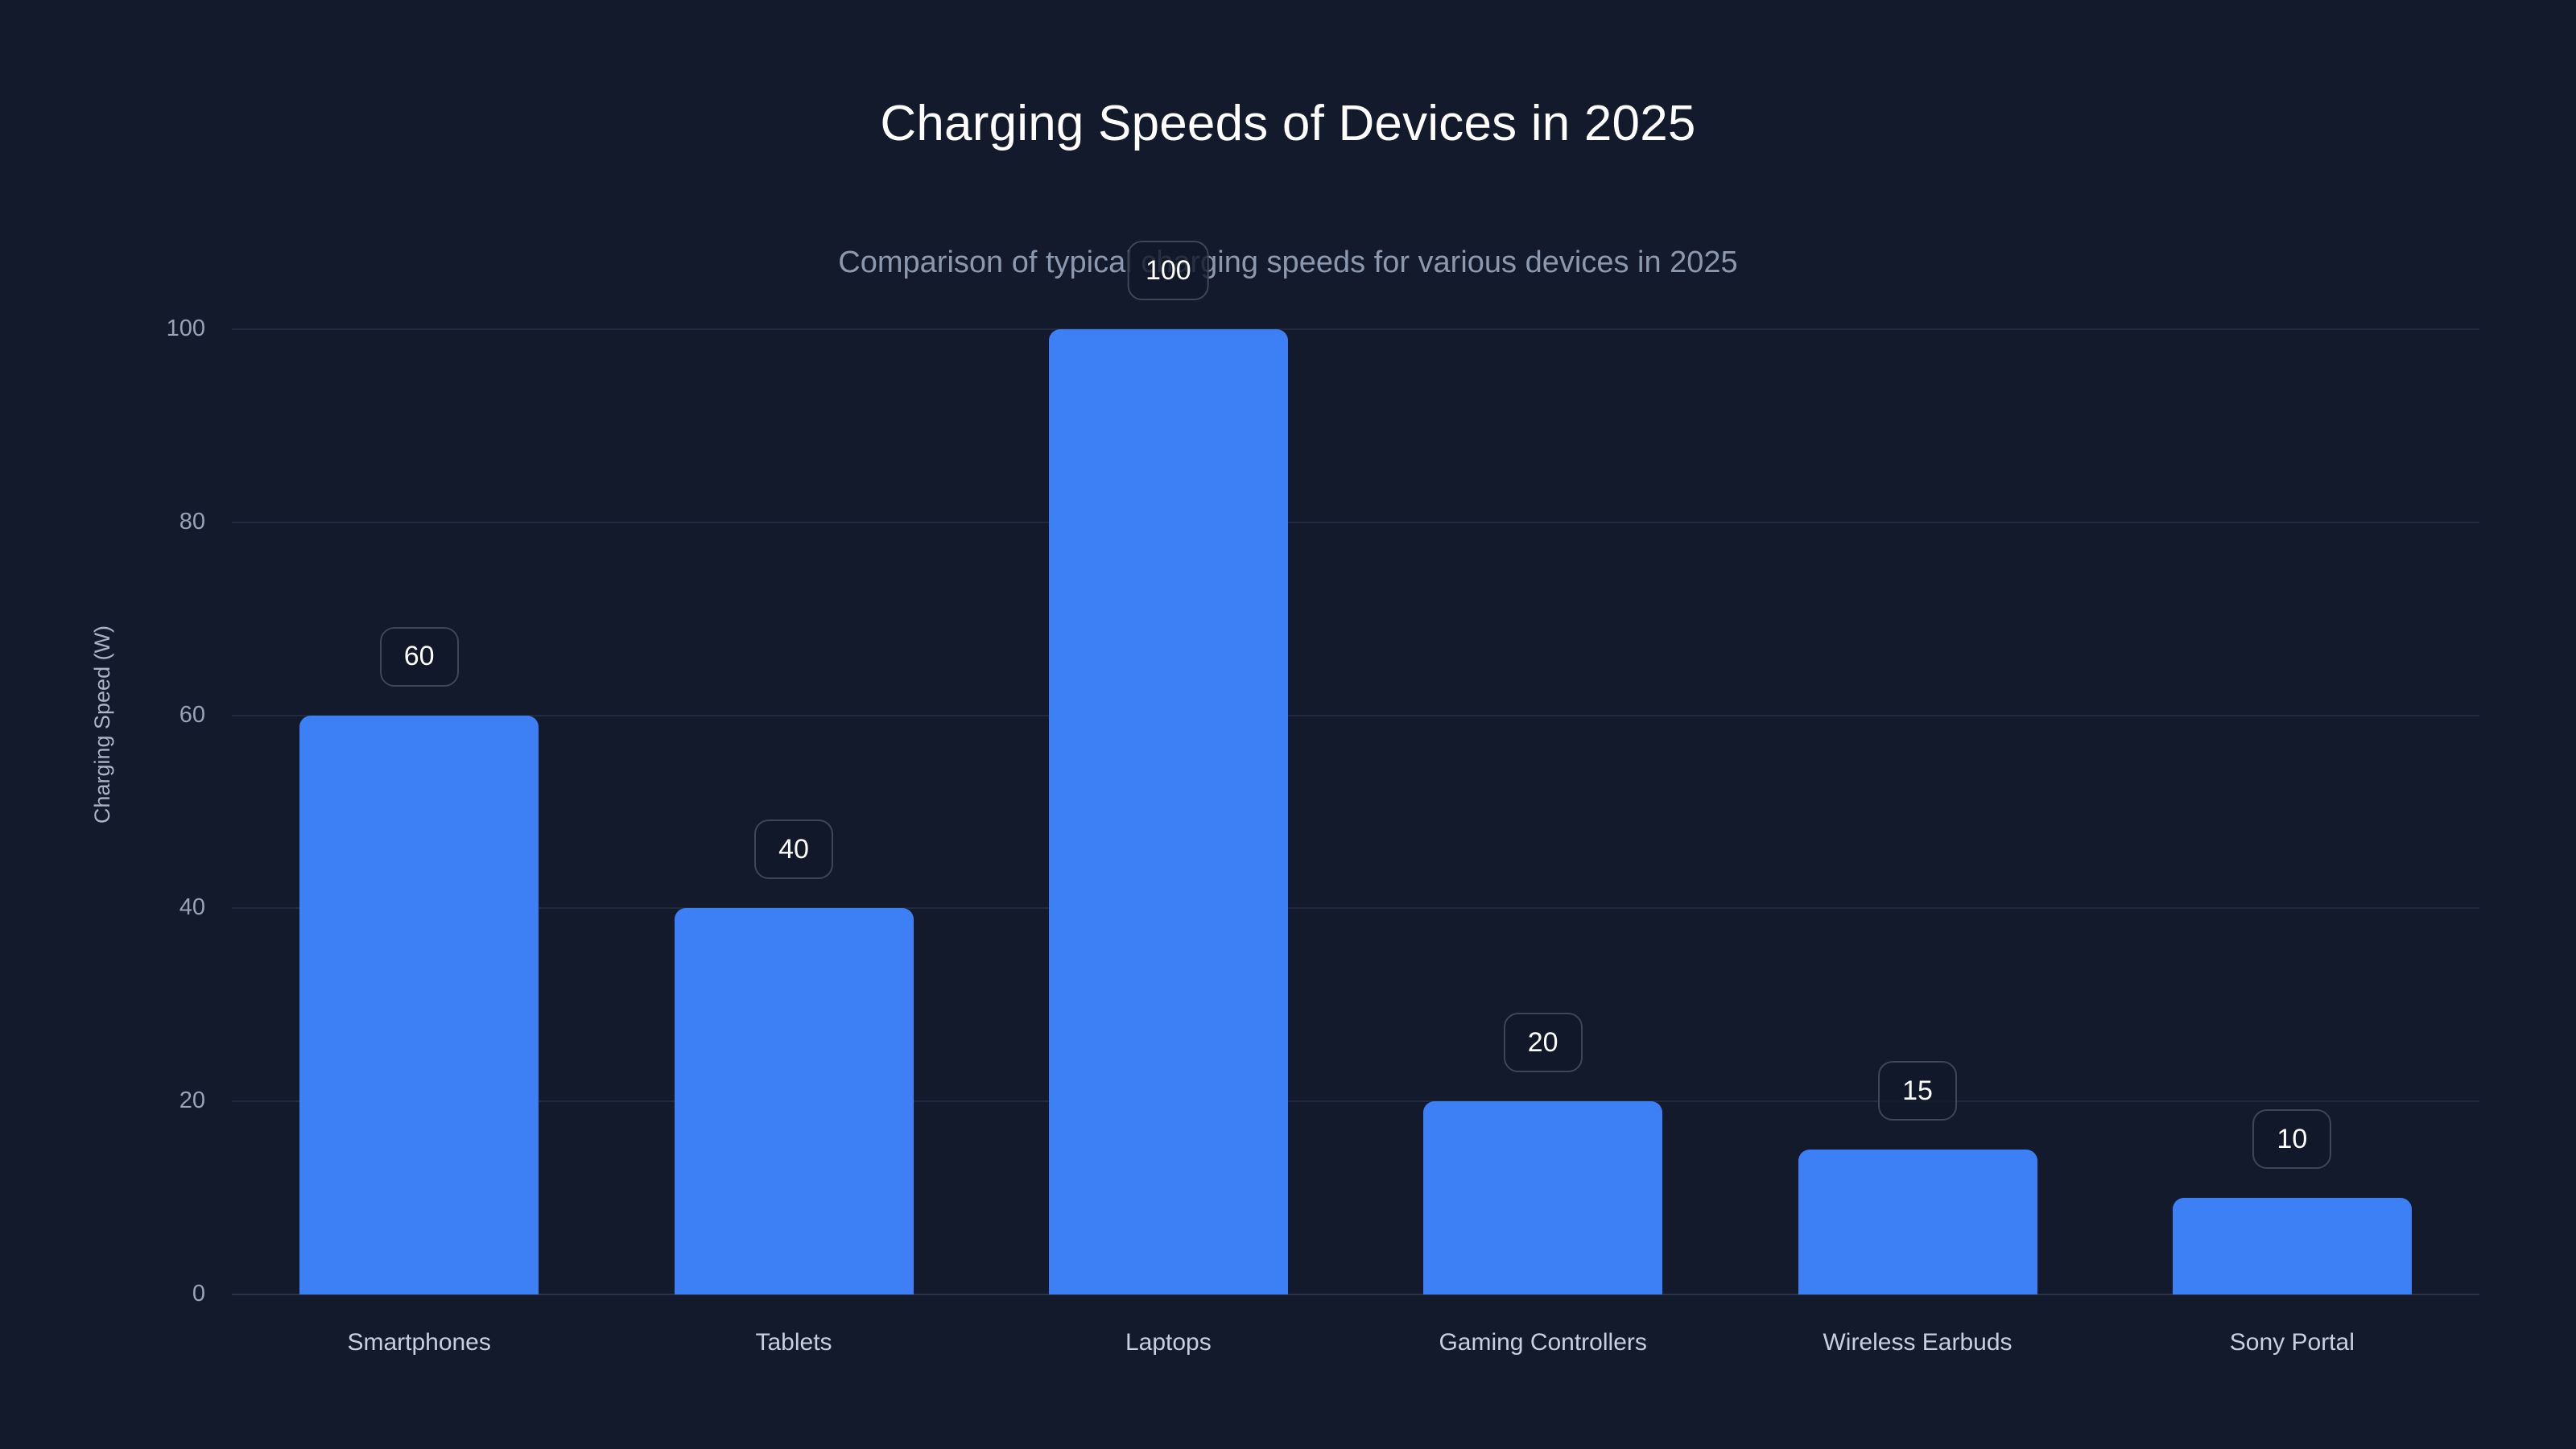 The height and width of the screenshot is (1449, 2576). Describe the element at coordinates (419, 1342) in the screenshot. I see `x-tick-label: Smartphones` at that location.